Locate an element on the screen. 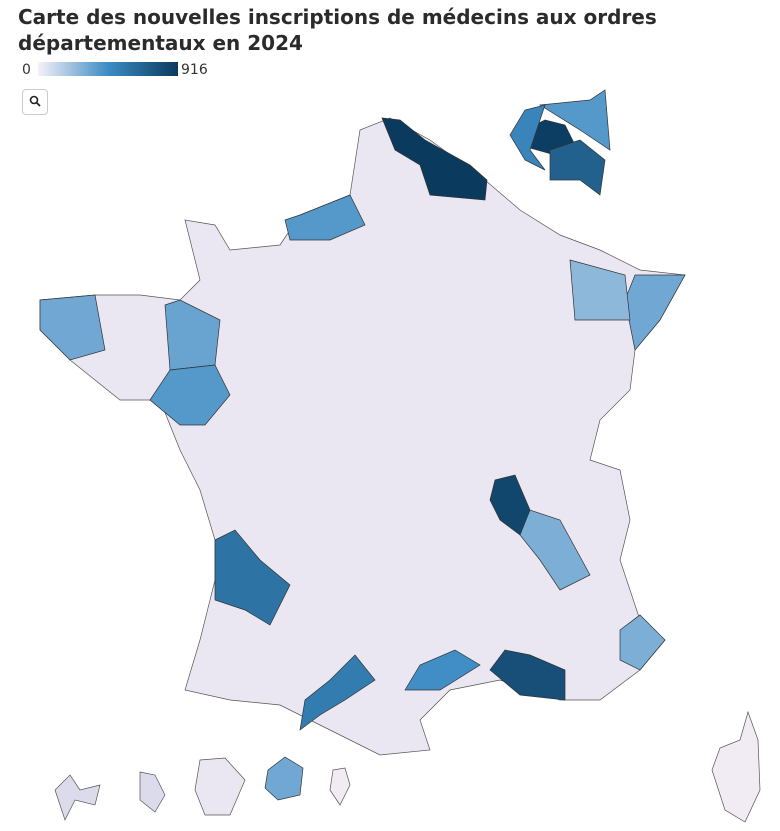 This screenshot has width=780, height=831. search-icon is located at coordinates (35, 101).